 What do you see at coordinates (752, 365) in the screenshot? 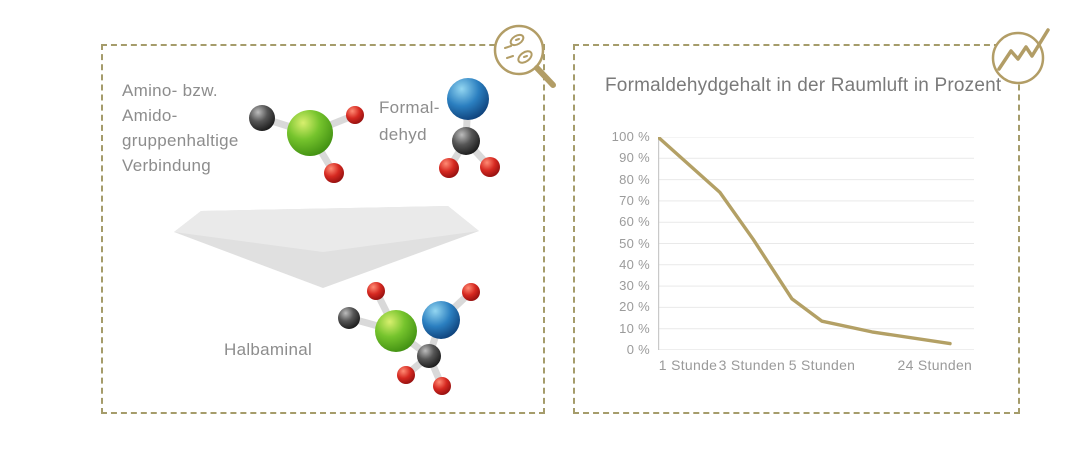
I see `x-axis-label: 3 Stunden` at bounding box center [752, 365].